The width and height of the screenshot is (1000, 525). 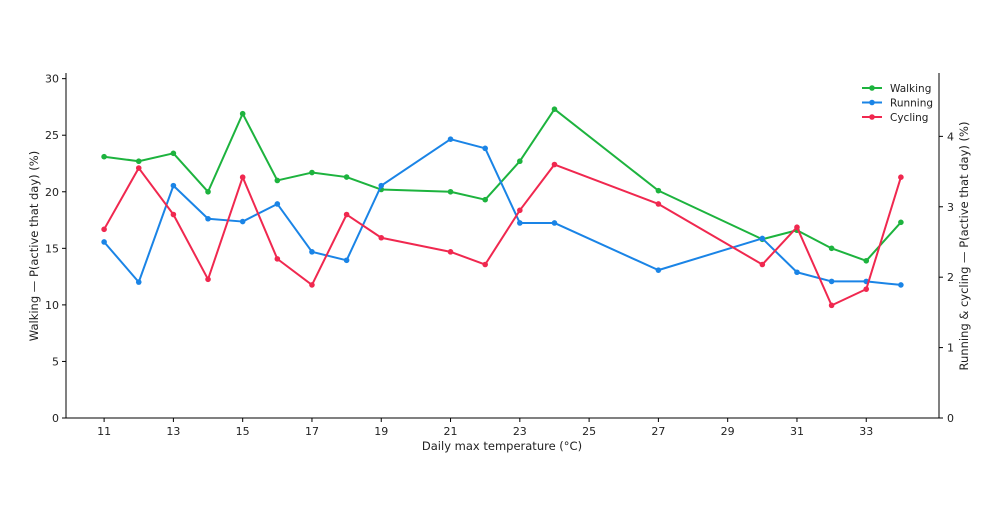 I want to click on x-tick-label: 25, so click(x=589, y=431).